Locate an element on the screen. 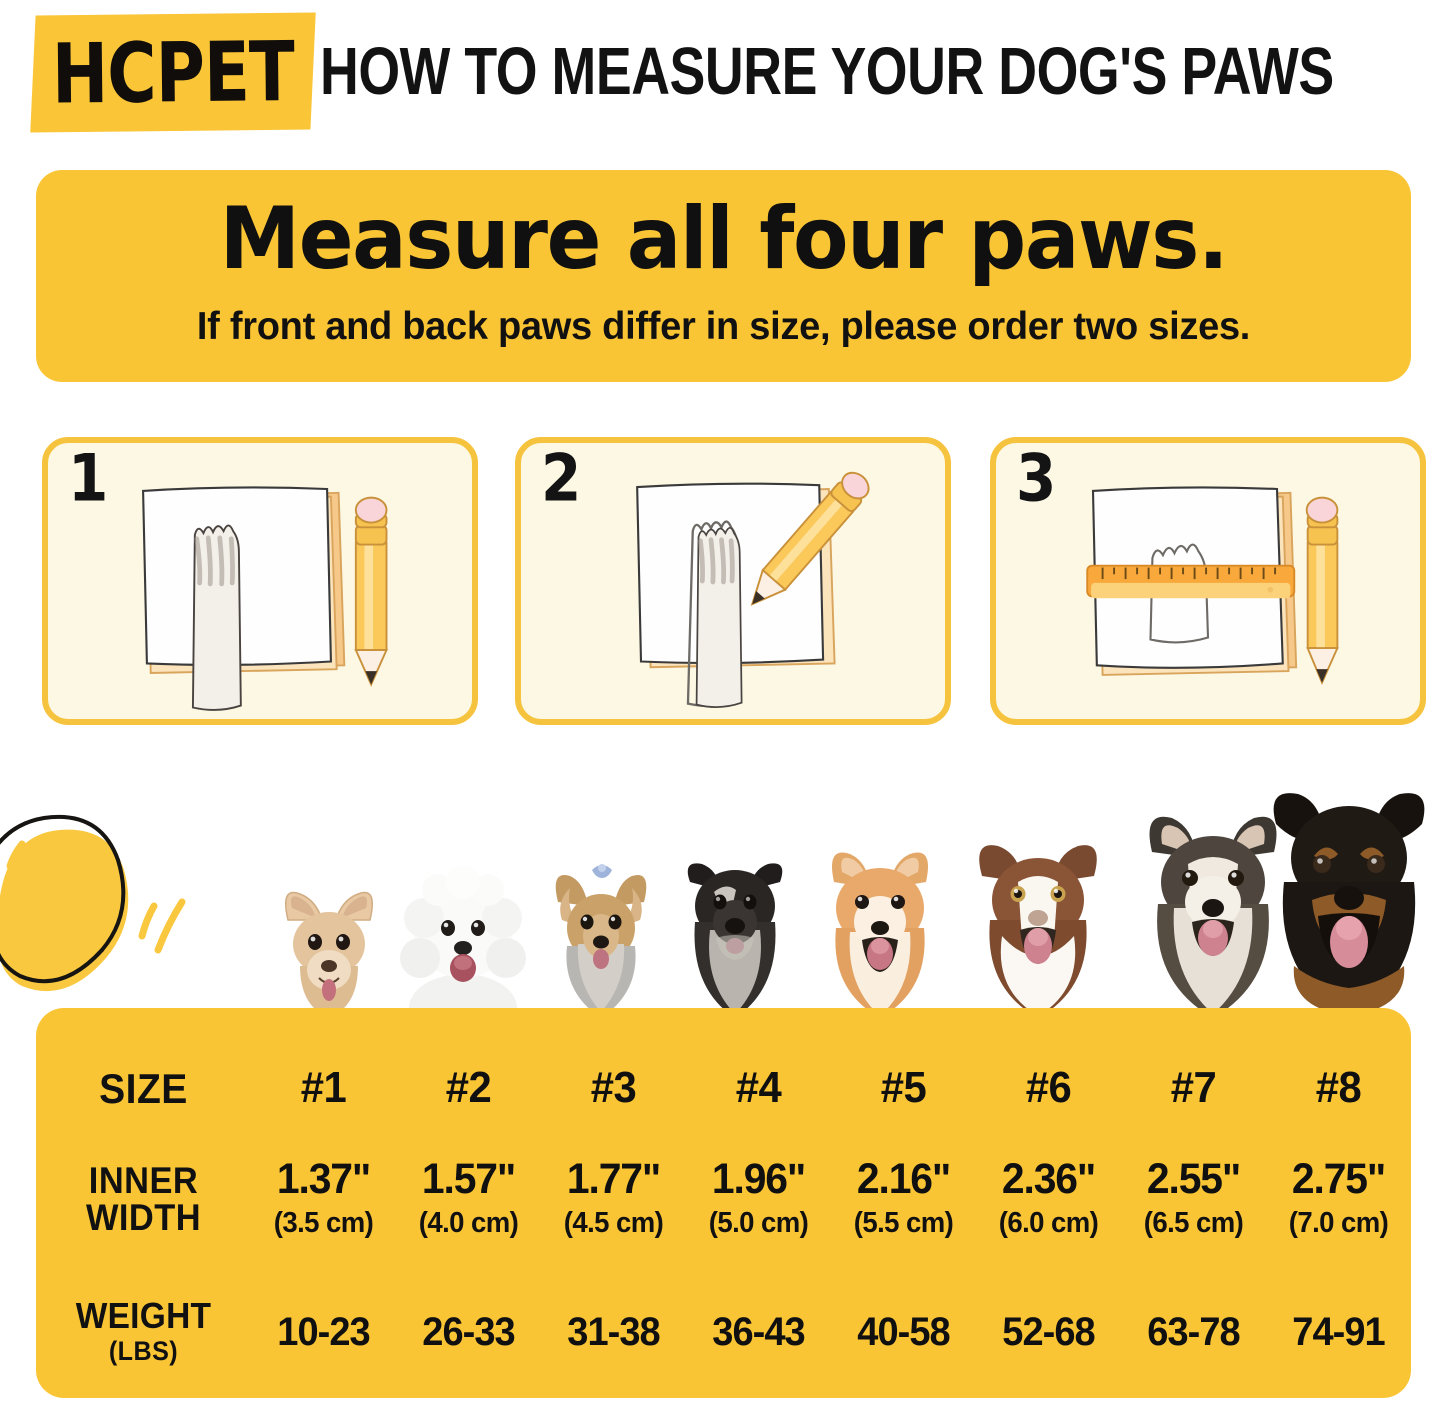 The height and width of the screenshot is (1419, 1445). brand-badge: HCPET is located at coordinates (173, 72).